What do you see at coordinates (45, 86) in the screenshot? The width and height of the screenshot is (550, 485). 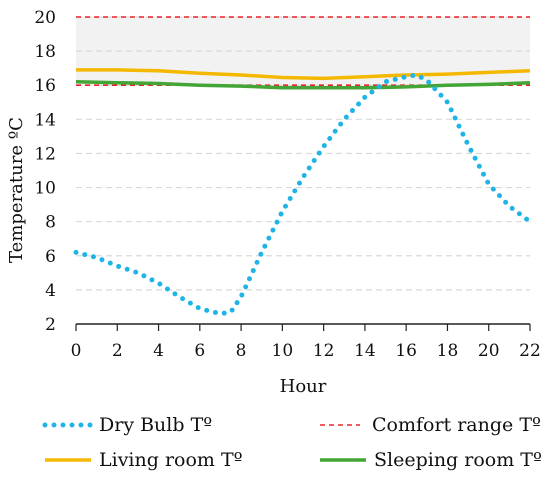 I see `y-tick-label-16: 16` at bounding box center [45, 86].